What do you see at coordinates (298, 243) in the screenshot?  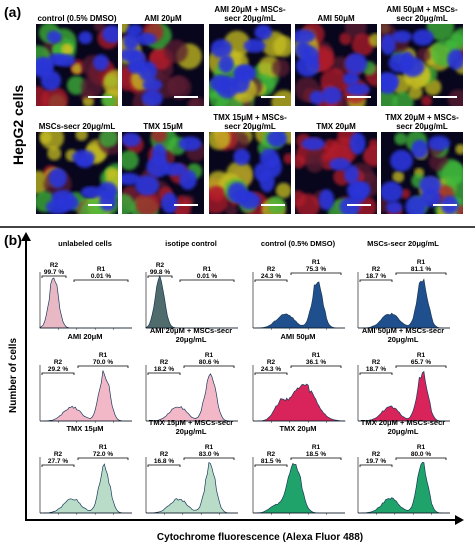 I see `histogram-title: control (0.5% DMSO)` at bounding box center [298, 243].